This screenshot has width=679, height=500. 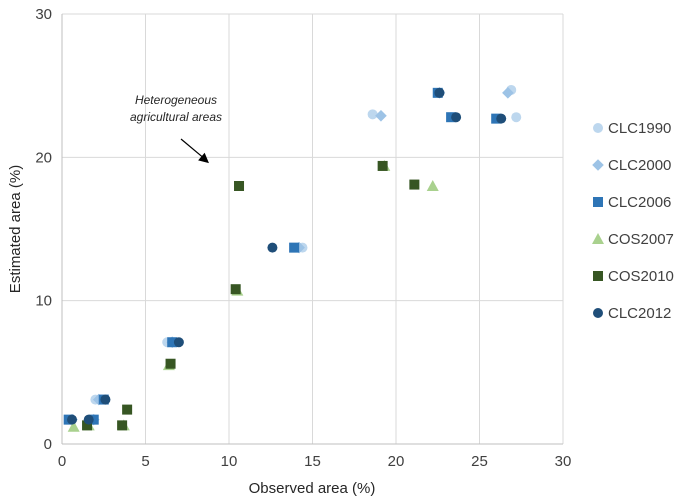 I want to click on x-tick-label: 0, so click(x=62, y=461).